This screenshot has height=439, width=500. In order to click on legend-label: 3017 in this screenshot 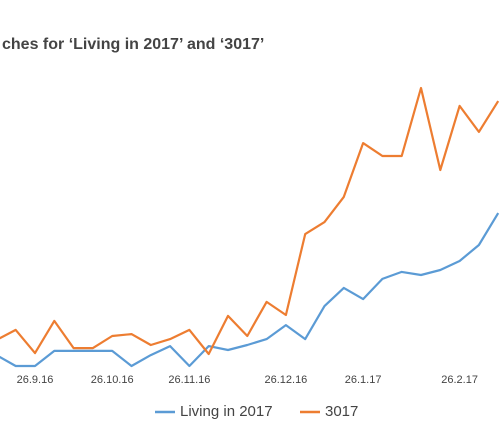, I will do `click(341, 411)`.